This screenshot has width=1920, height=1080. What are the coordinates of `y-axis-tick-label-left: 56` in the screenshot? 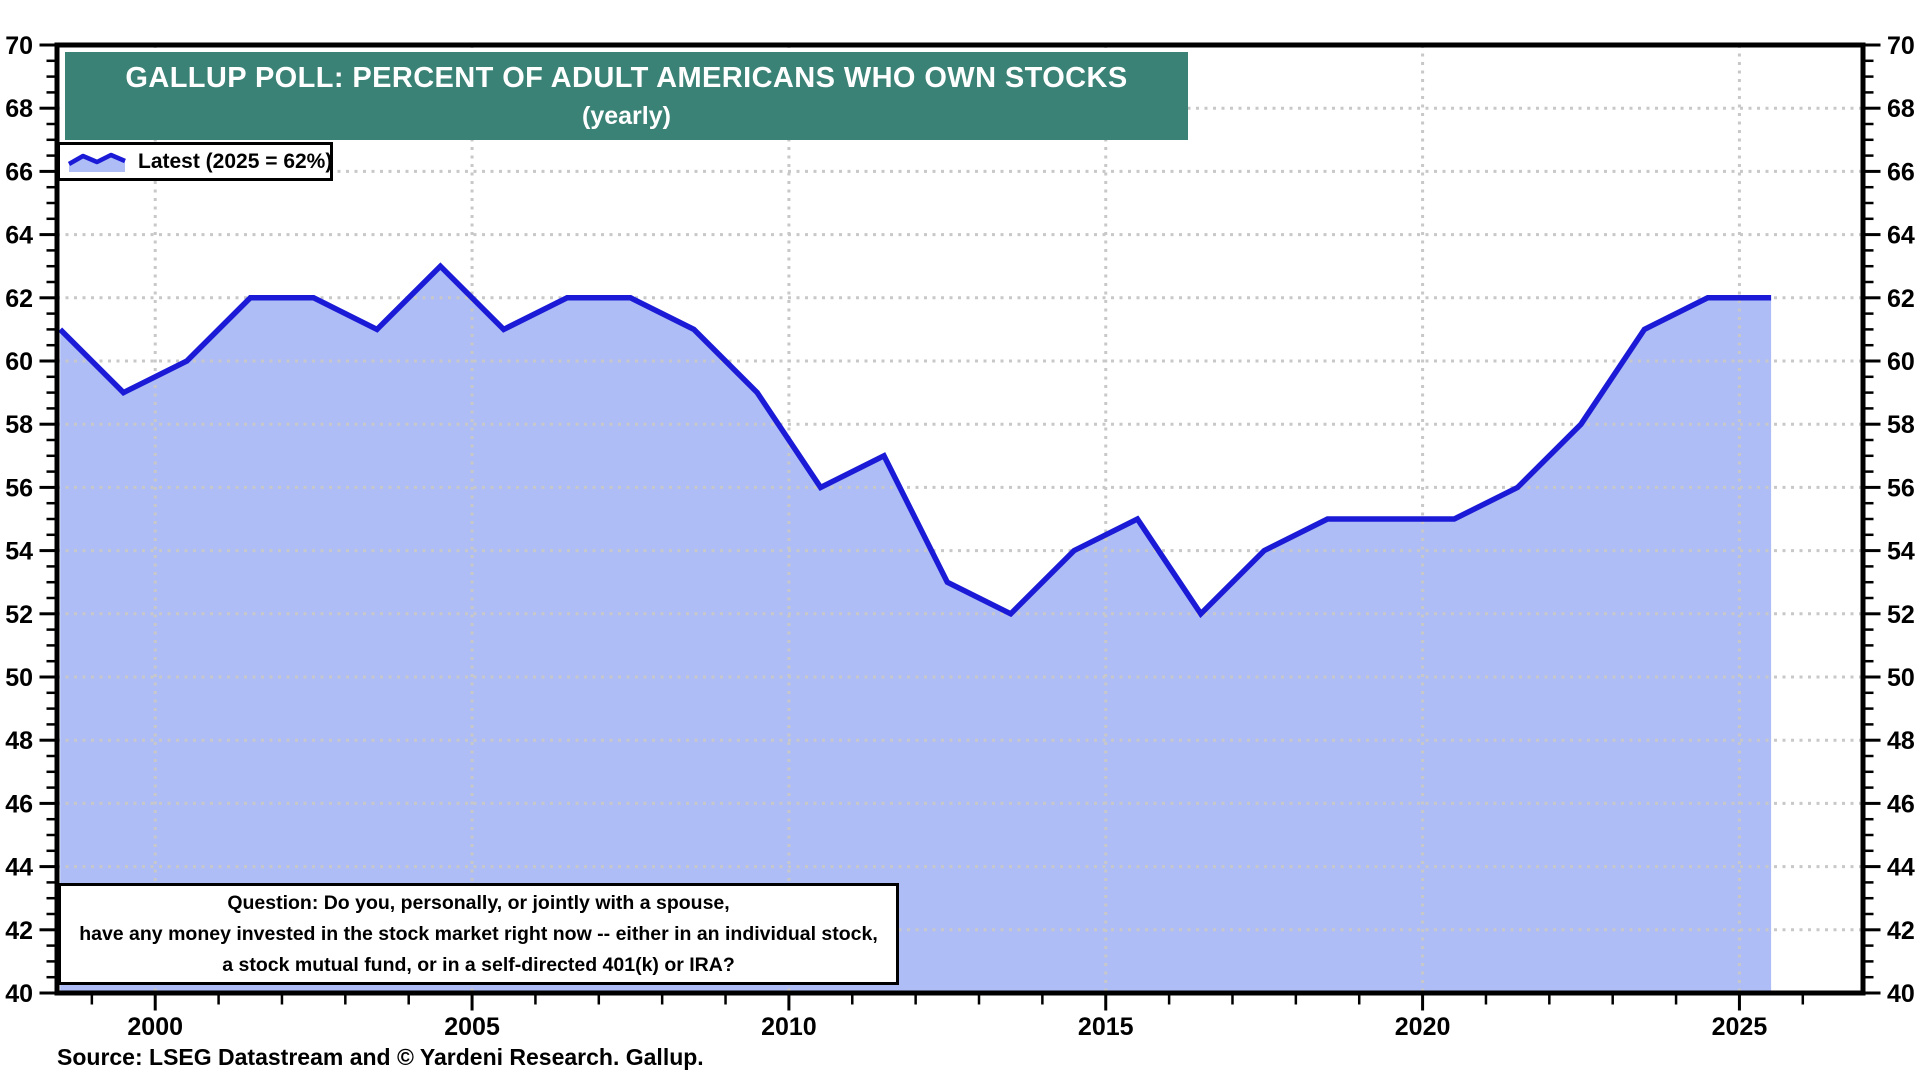 It's located at (19, 488).